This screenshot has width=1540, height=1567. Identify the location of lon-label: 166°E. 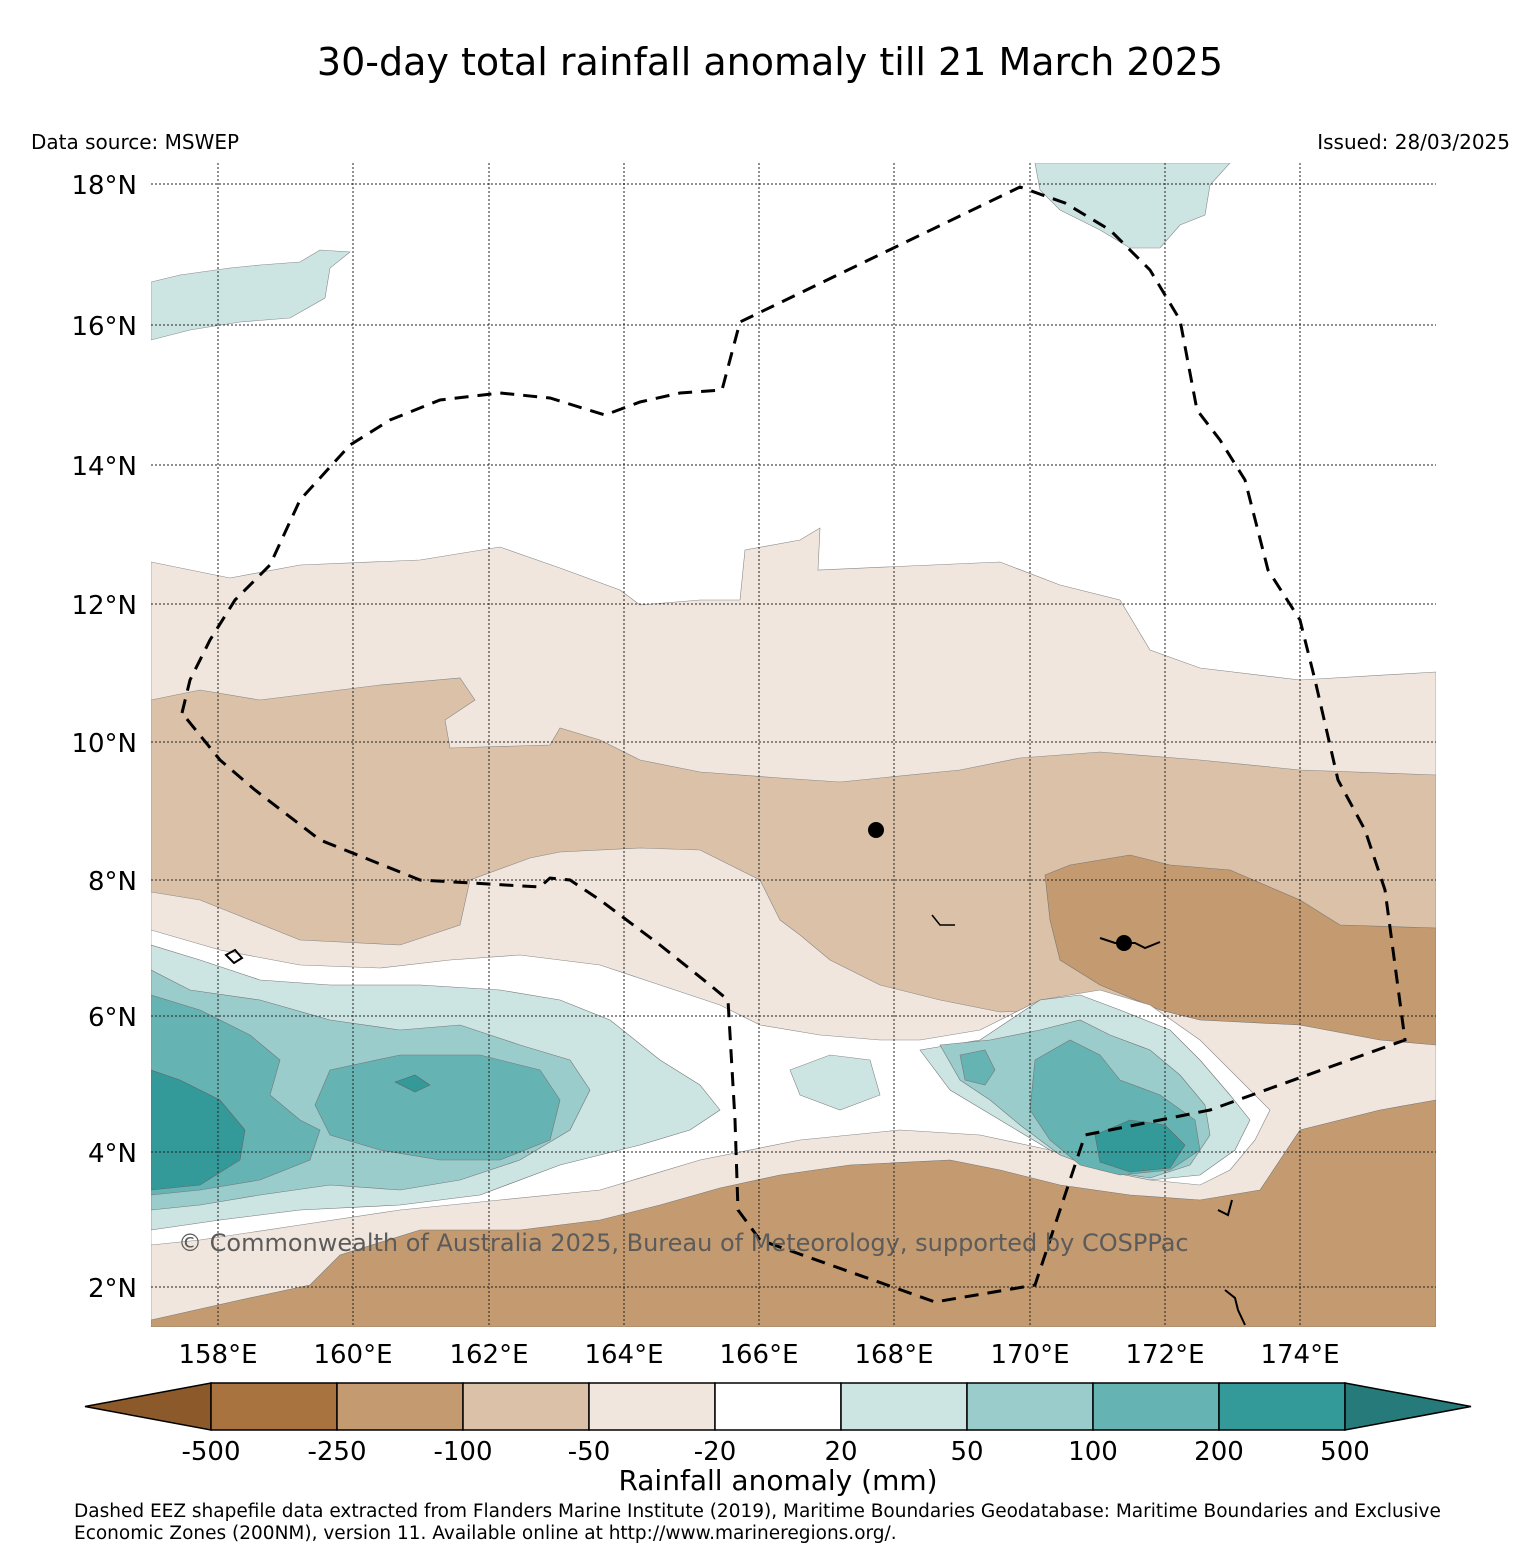
(758, 1355).